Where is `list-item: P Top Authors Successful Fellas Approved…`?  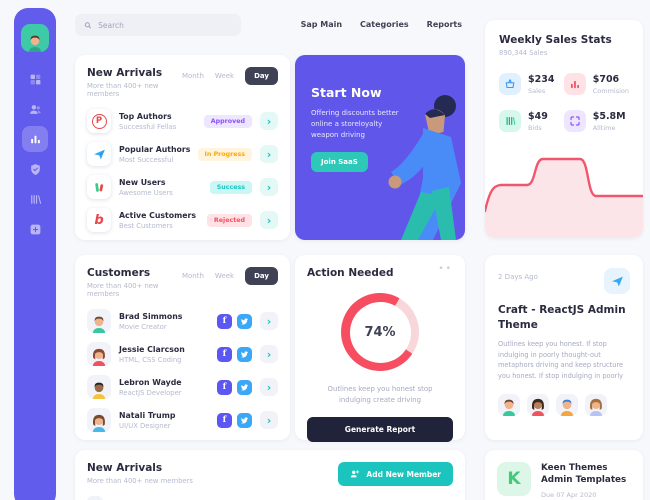 list-item: P Top Authors Successful Fellas Approved… is located at coordinates (182, 121).